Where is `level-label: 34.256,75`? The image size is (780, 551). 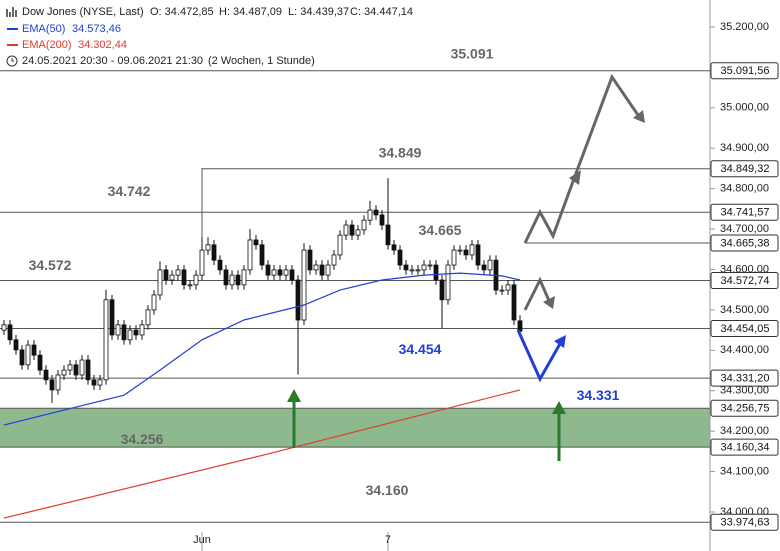 level-label: 34.256,75 is located at coordinates (745, 409).